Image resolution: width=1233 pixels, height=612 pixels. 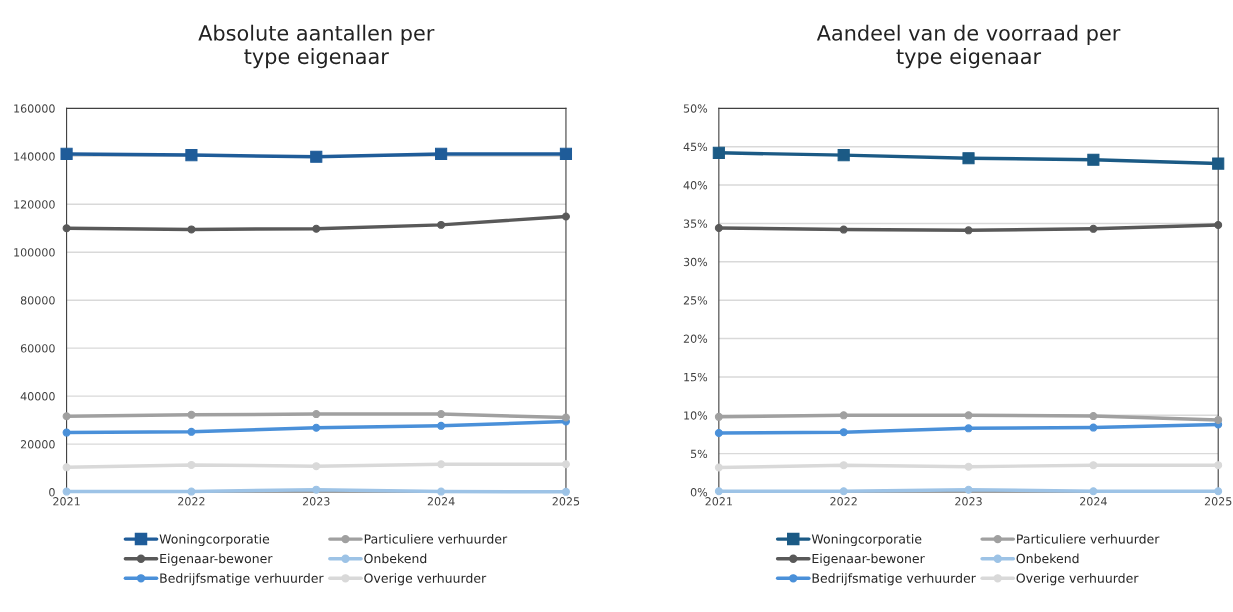 I want to click on y-tick-label: 20000, so click(x=37, y=444).